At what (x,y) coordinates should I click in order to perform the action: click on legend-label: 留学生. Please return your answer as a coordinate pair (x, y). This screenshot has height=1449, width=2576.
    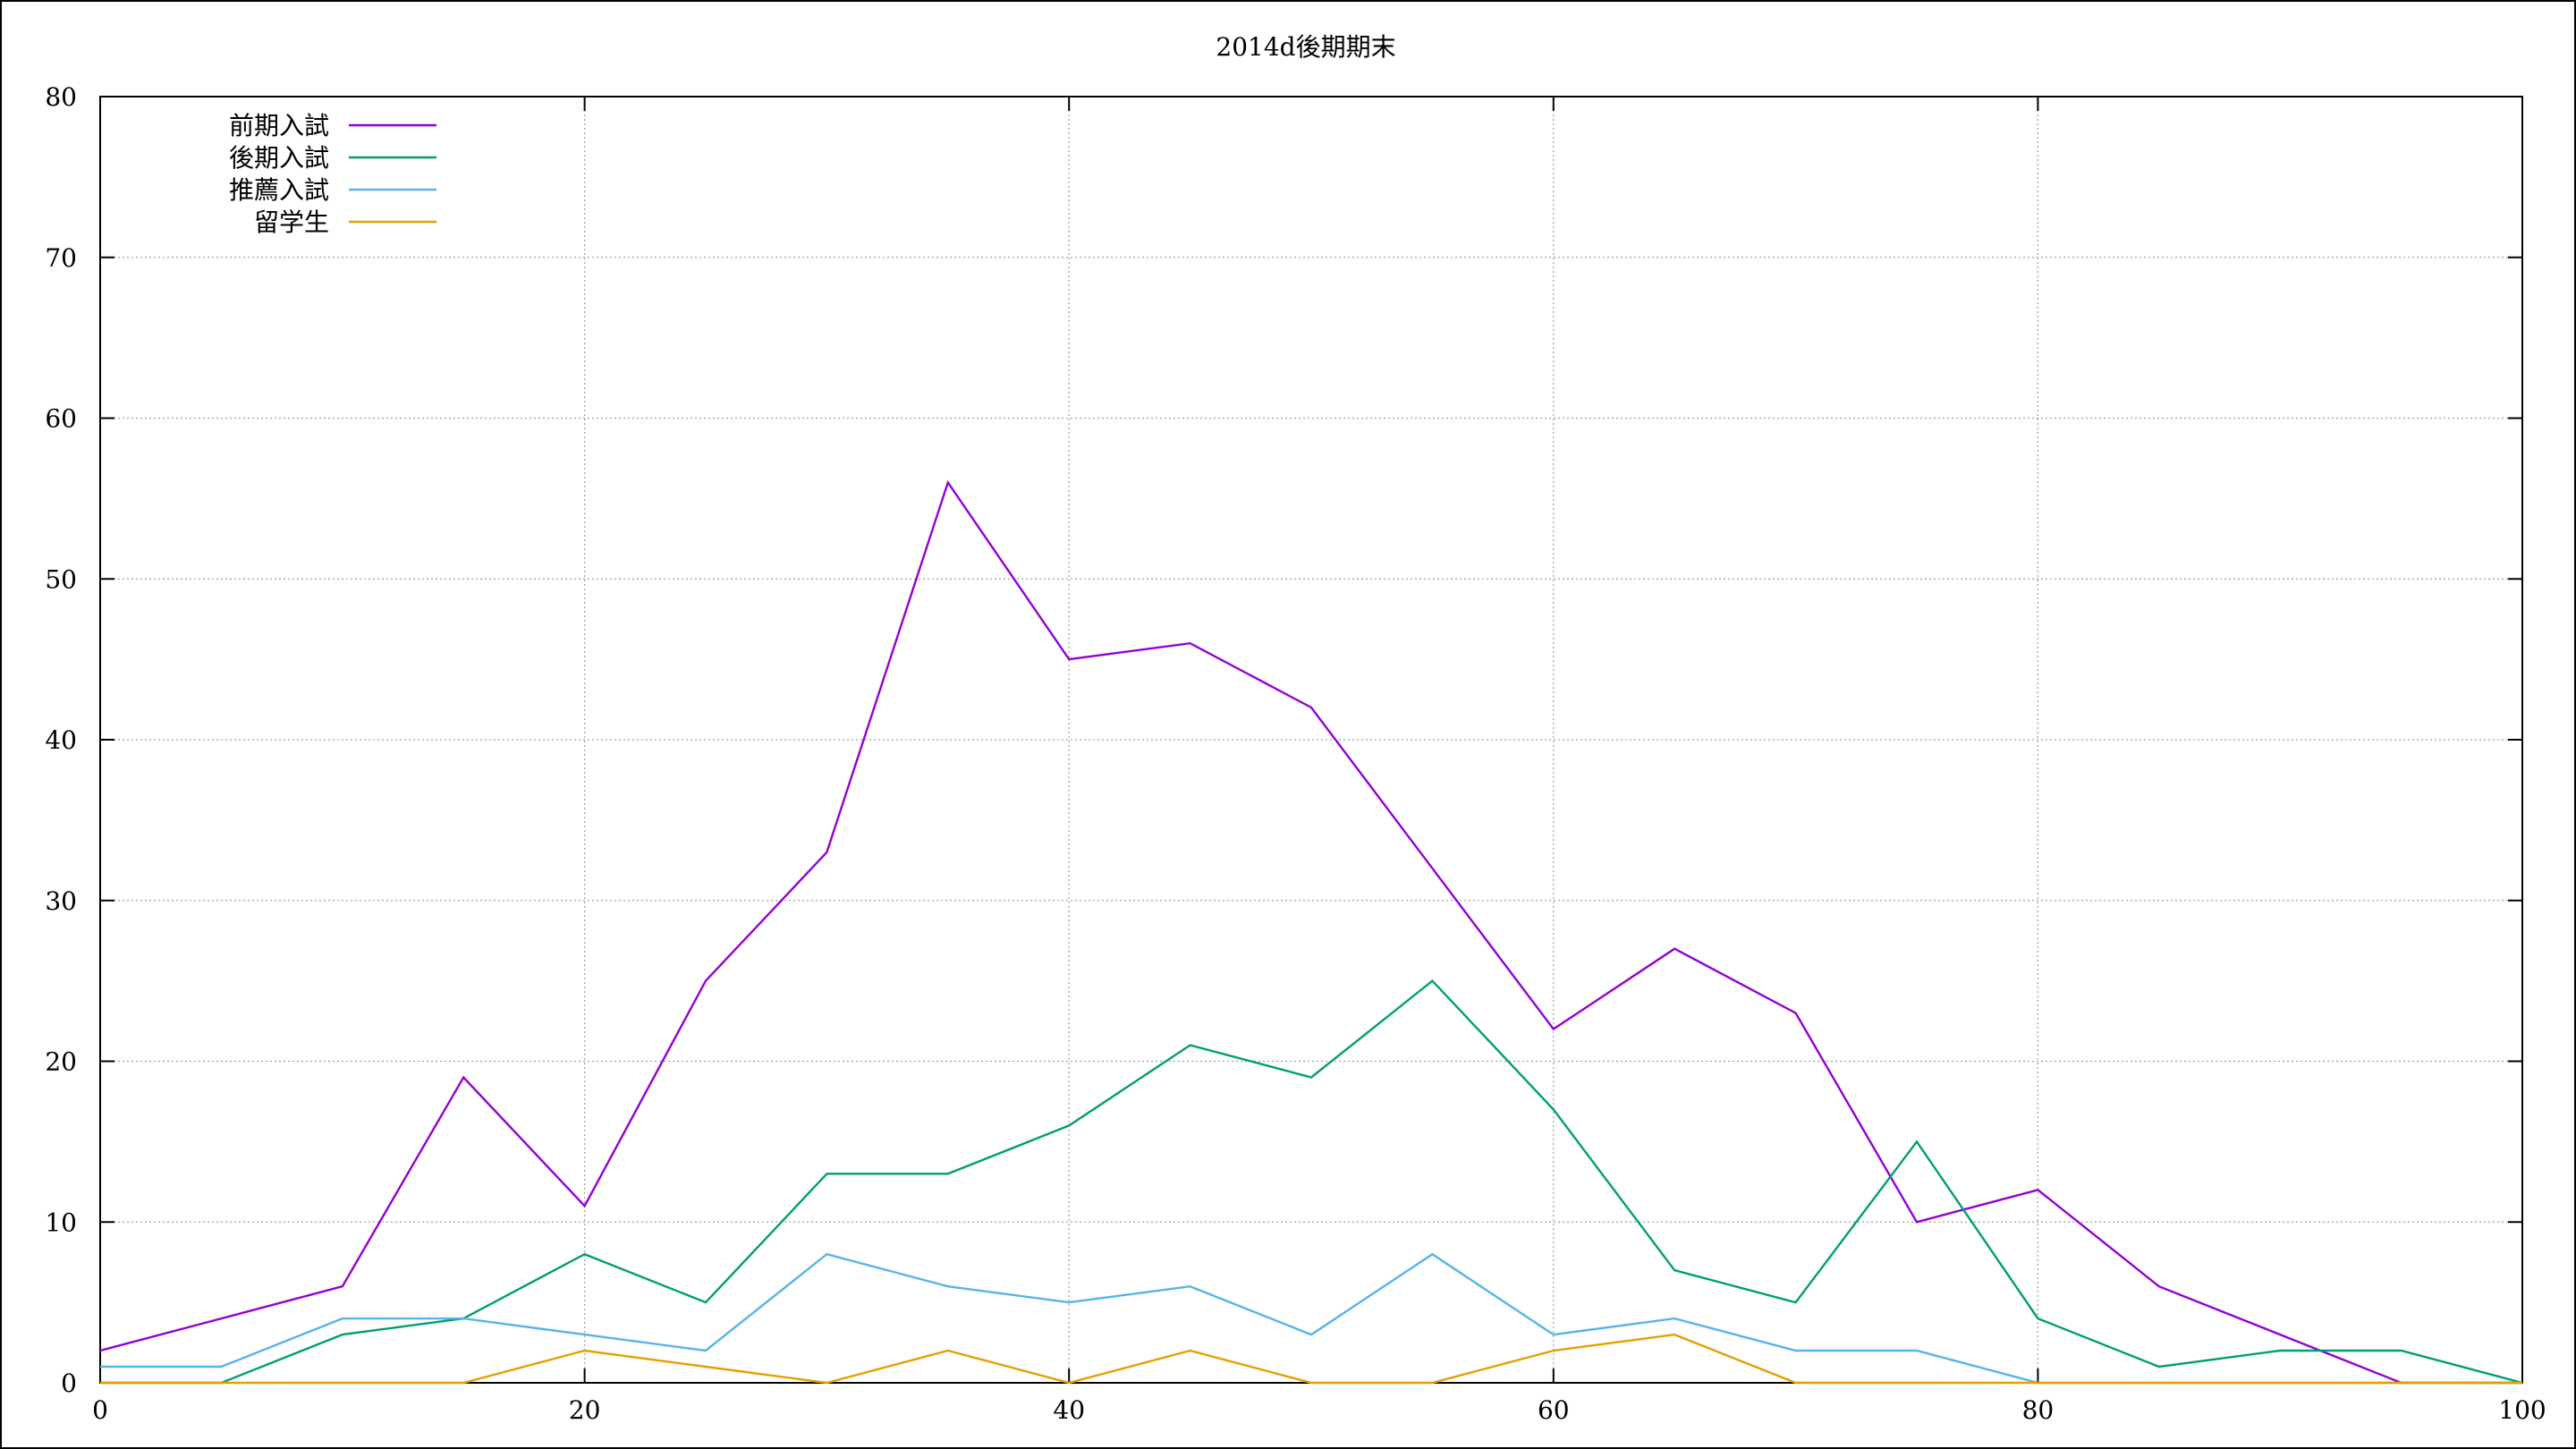
    Looking at the image, I should click on (291, 222).